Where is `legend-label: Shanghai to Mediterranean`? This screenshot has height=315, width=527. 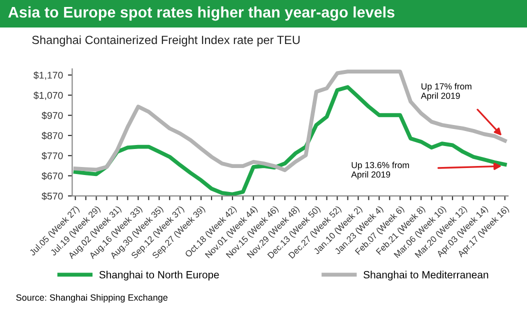
legend-label: Shanghai to Mediterranean is located at coordinates (426, 275).